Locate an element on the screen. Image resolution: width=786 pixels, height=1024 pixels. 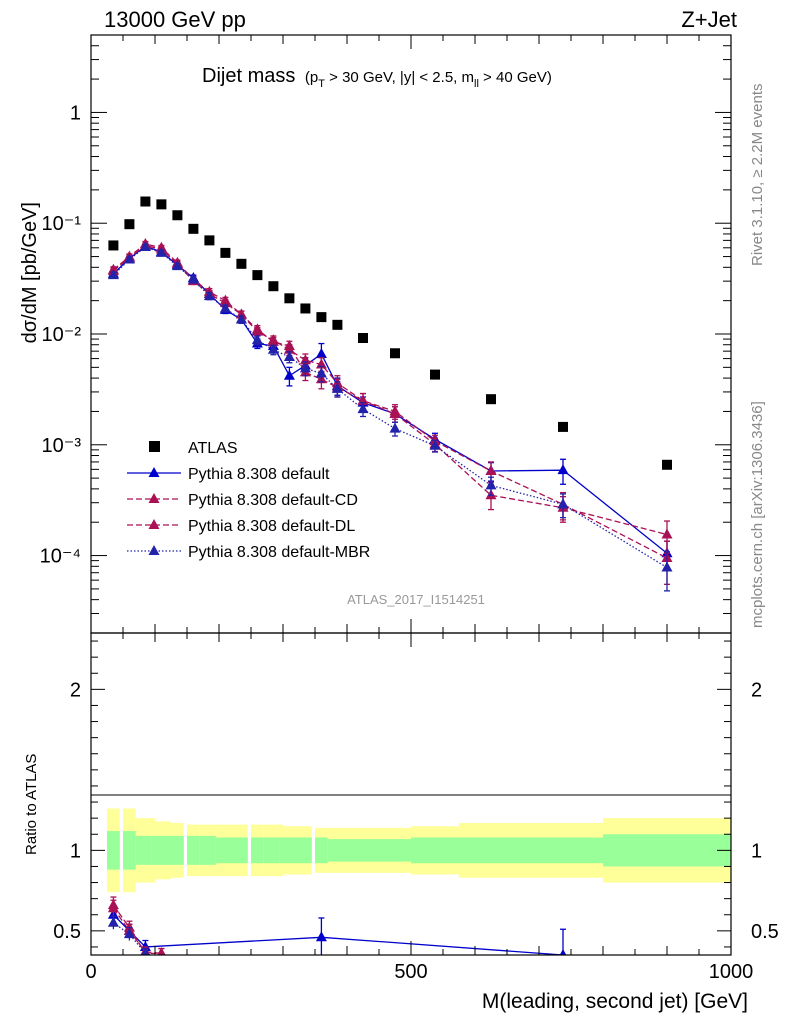
x-axis-label: M(leading, second jet) [GeV] is located at coordinates (615, 1001).